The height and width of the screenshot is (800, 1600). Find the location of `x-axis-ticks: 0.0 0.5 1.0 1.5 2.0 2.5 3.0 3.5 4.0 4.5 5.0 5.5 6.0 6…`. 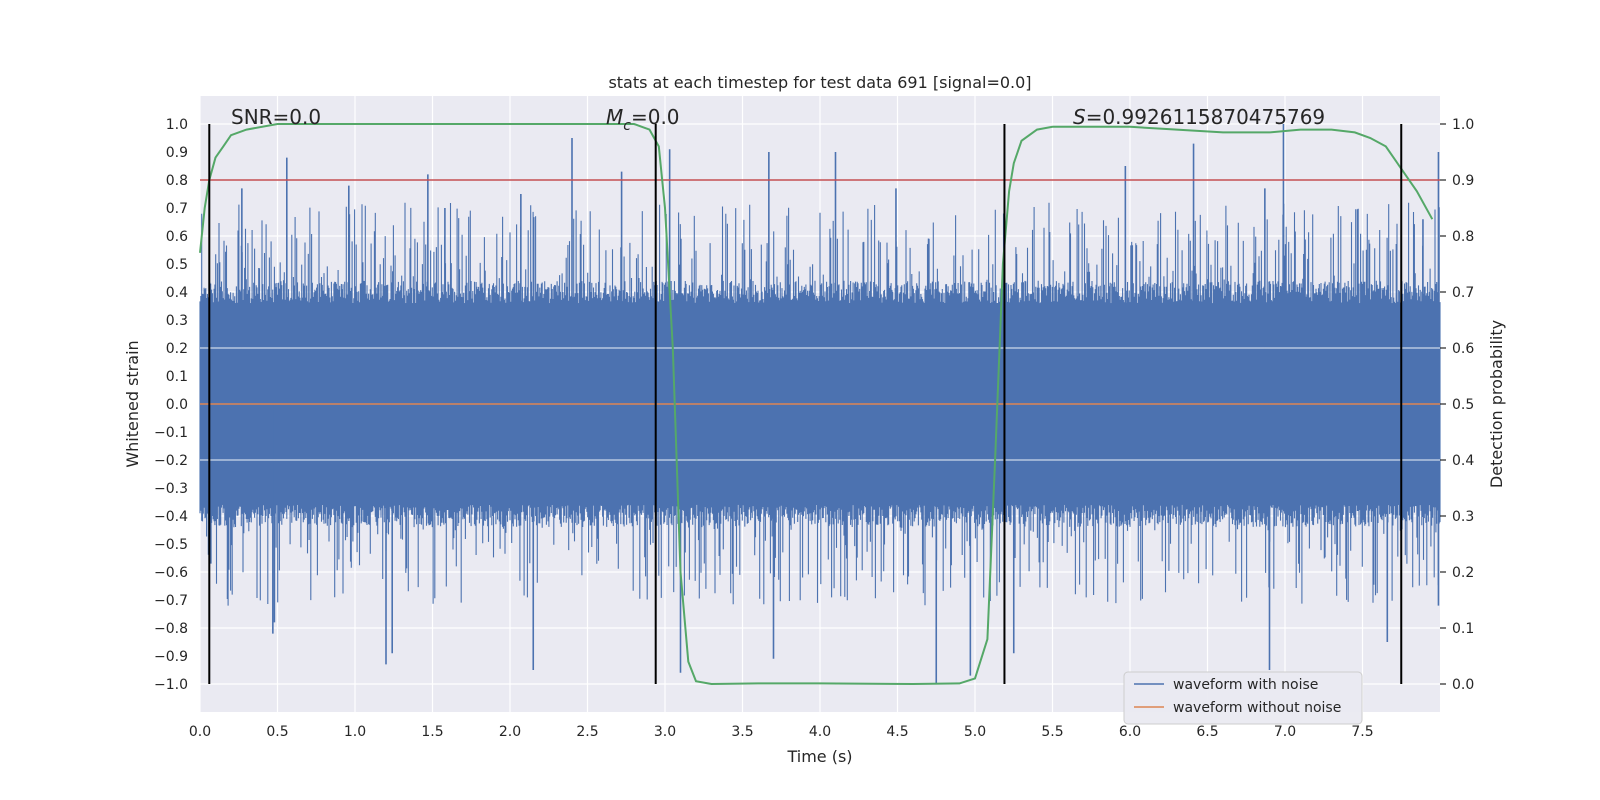

x-axis-ticks: 0.0 0.5 1.0 1.5 2.0 2.5 3.0 3.5 4.0 4.5 5.0 5.5 6.0 6… is located at coordinates (781, 732).